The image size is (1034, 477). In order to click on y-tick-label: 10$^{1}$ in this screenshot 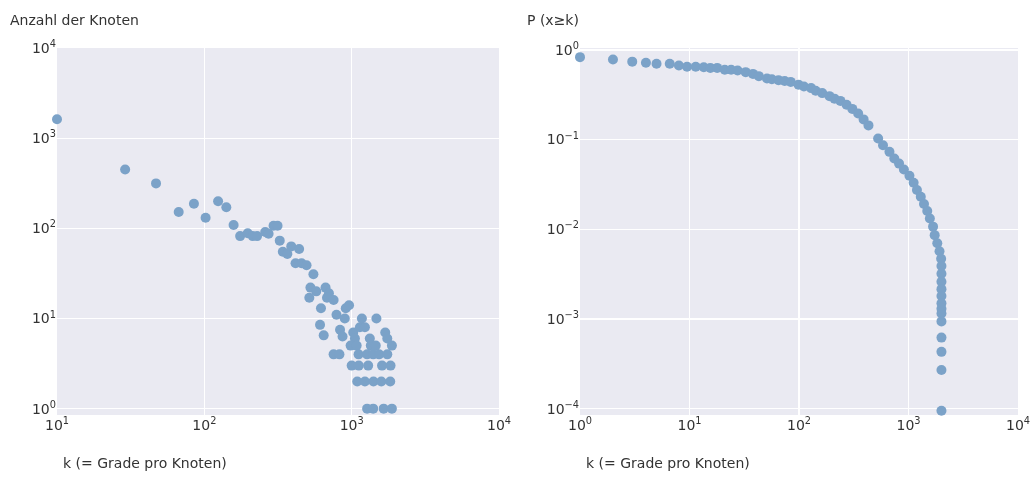, I will do `click(43, 317)`.